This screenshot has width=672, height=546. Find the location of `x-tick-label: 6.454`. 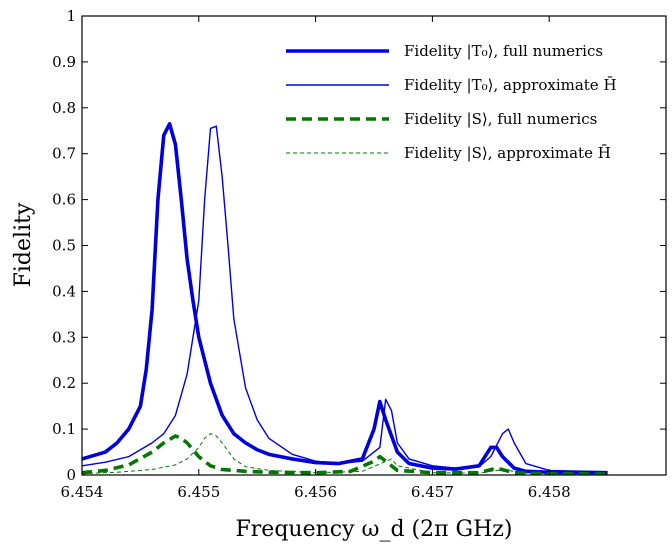

x-tick-label: 6.454 is located at coordinates (82, 492).